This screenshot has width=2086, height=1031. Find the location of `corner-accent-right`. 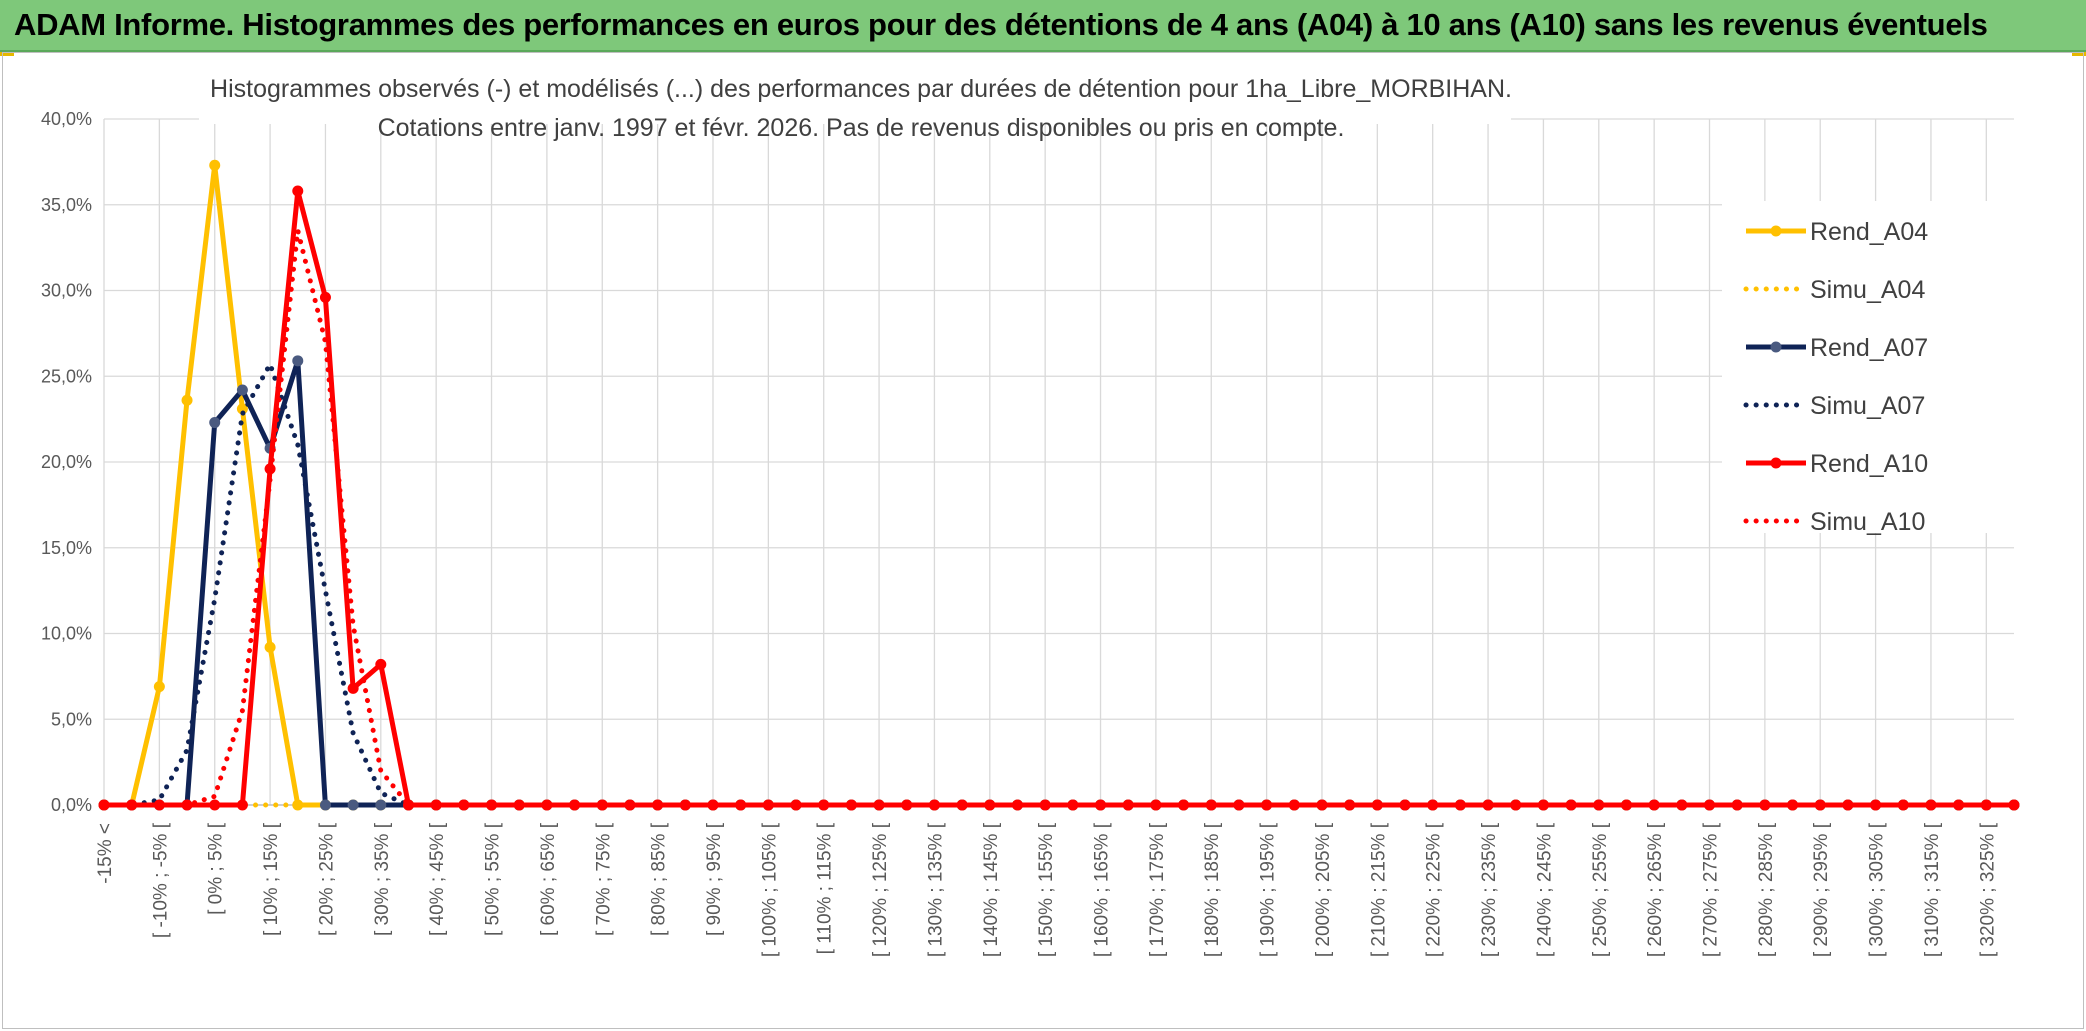

corner-accent-right is located at coordinates (2079, 54).